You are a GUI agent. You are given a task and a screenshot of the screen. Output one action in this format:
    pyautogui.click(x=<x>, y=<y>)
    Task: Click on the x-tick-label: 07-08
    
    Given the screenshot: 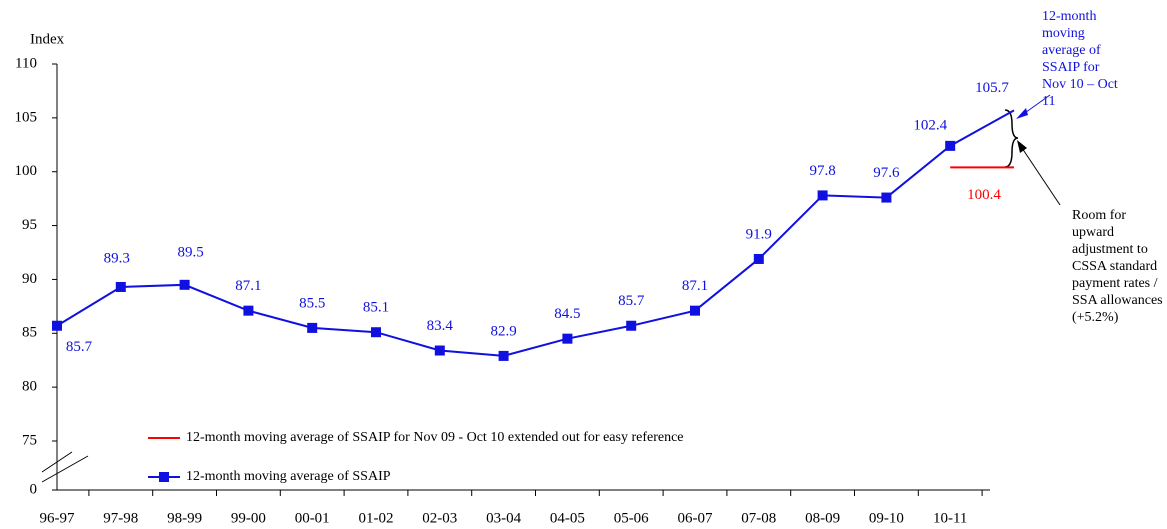 What is the action you would take?
    pyautogui.click(x=758, y=518)
    